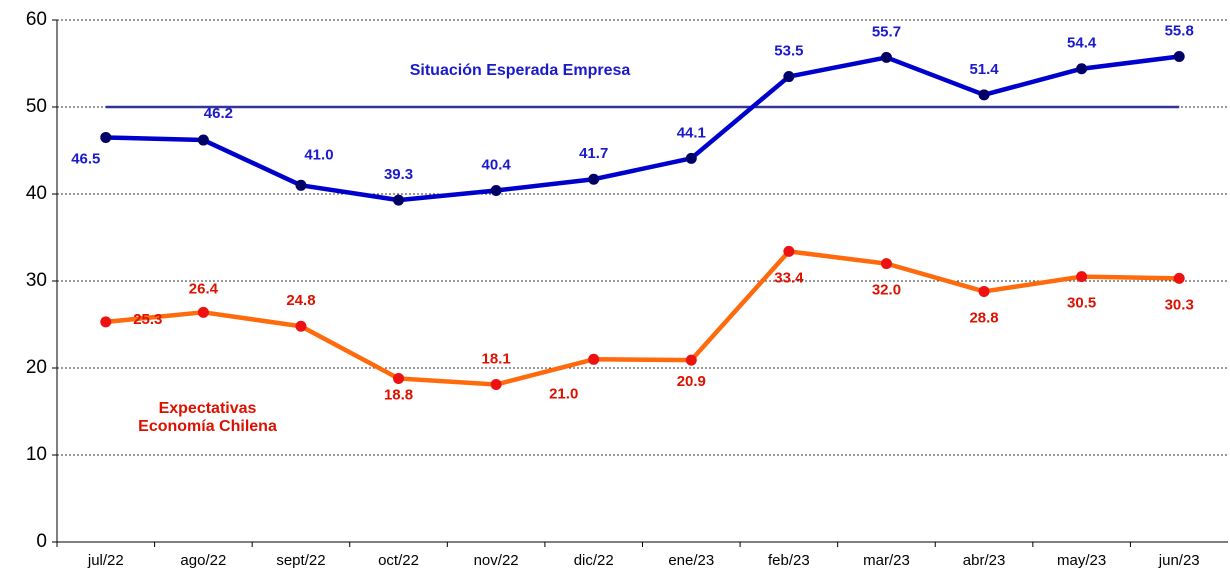 This screenshot has height=571, width=1230. I want to click on data-label: 33.4, so click(789, 277).